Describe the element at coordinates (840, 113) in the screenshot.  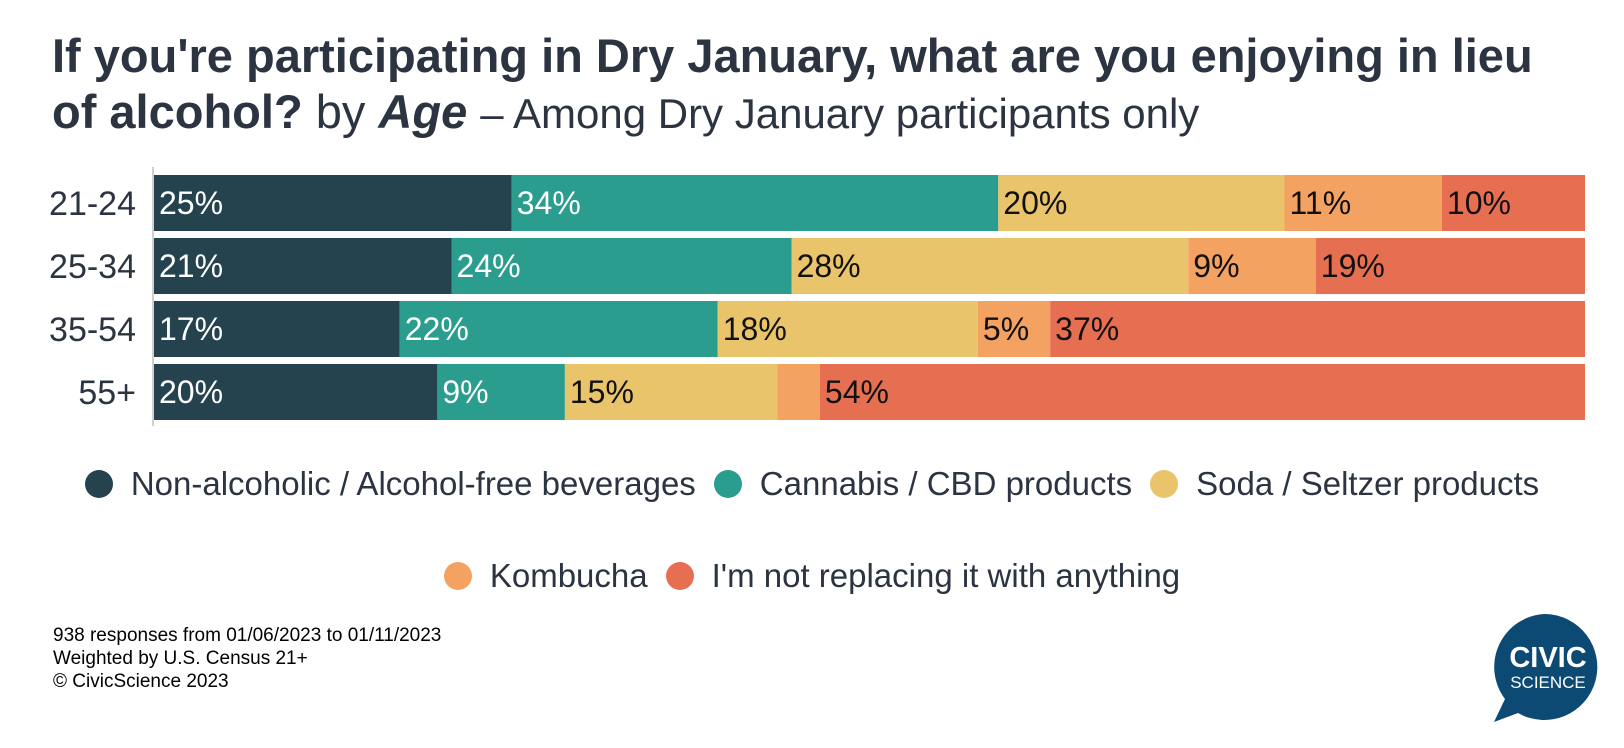
I see `title-subtitle: – Among Dry January participants only` at that location.